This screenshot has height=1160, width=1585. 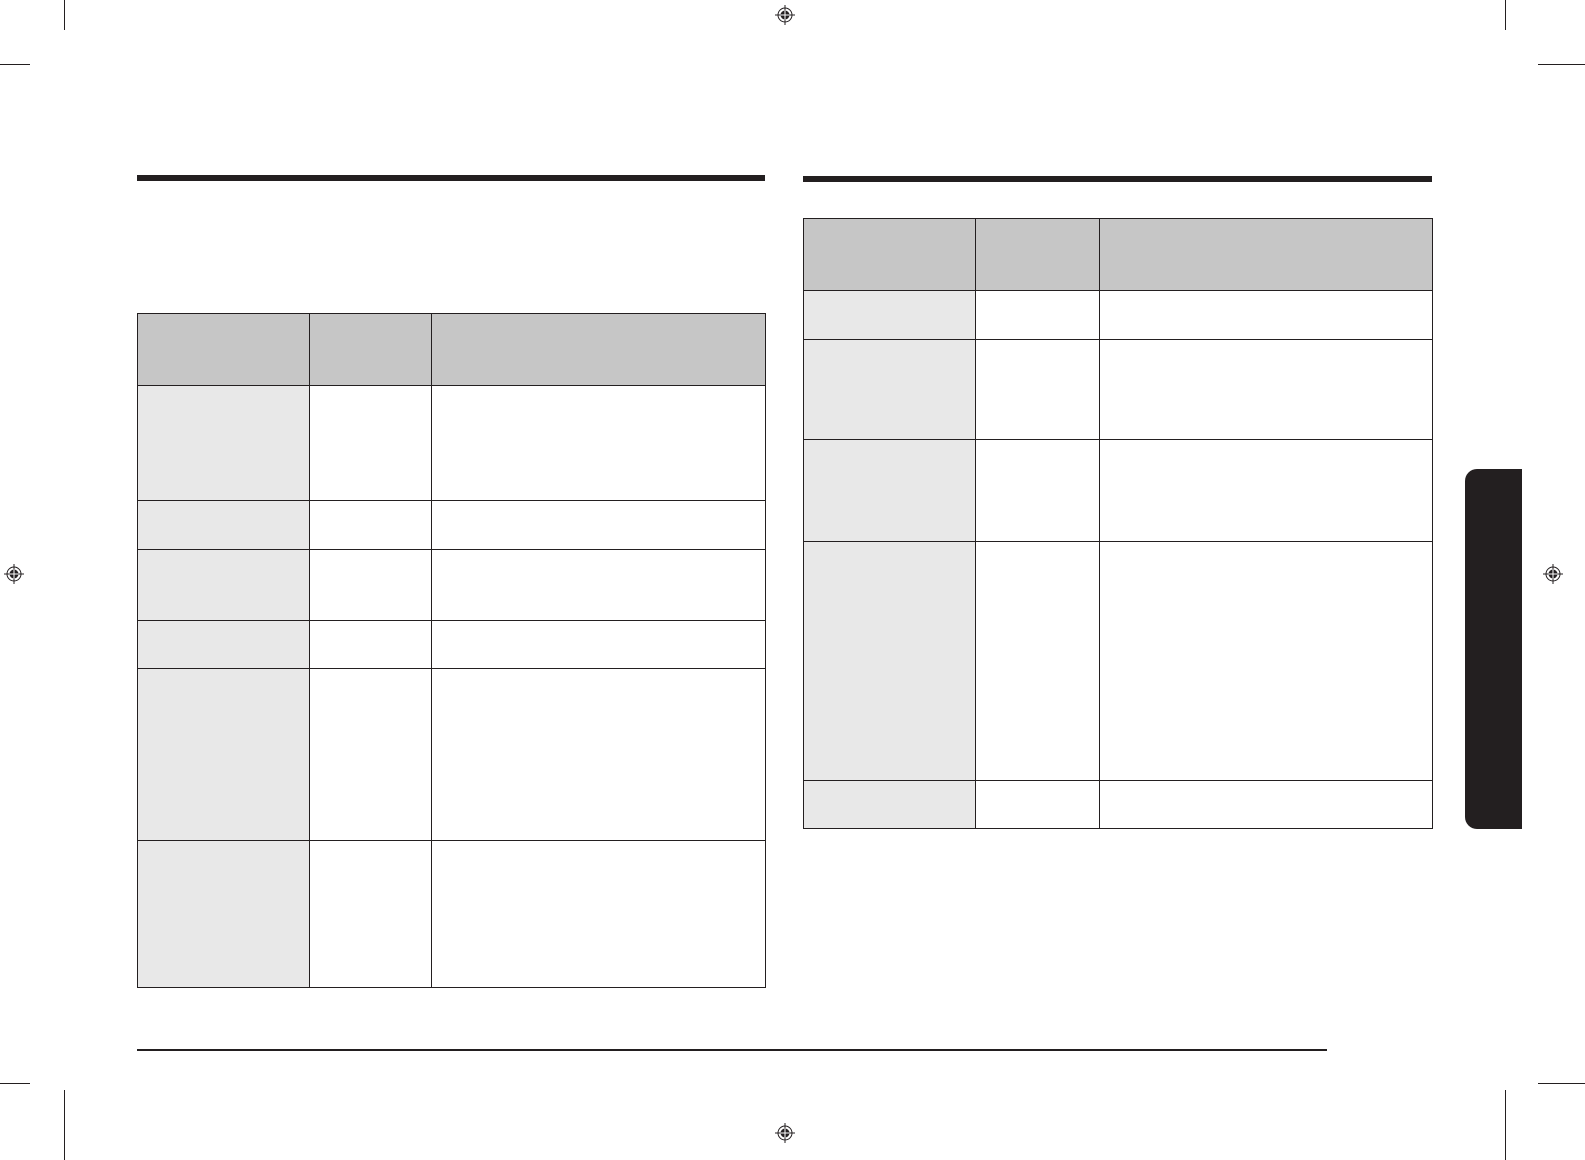 I want to click on left-section-rule, so click(x=451, y=178).